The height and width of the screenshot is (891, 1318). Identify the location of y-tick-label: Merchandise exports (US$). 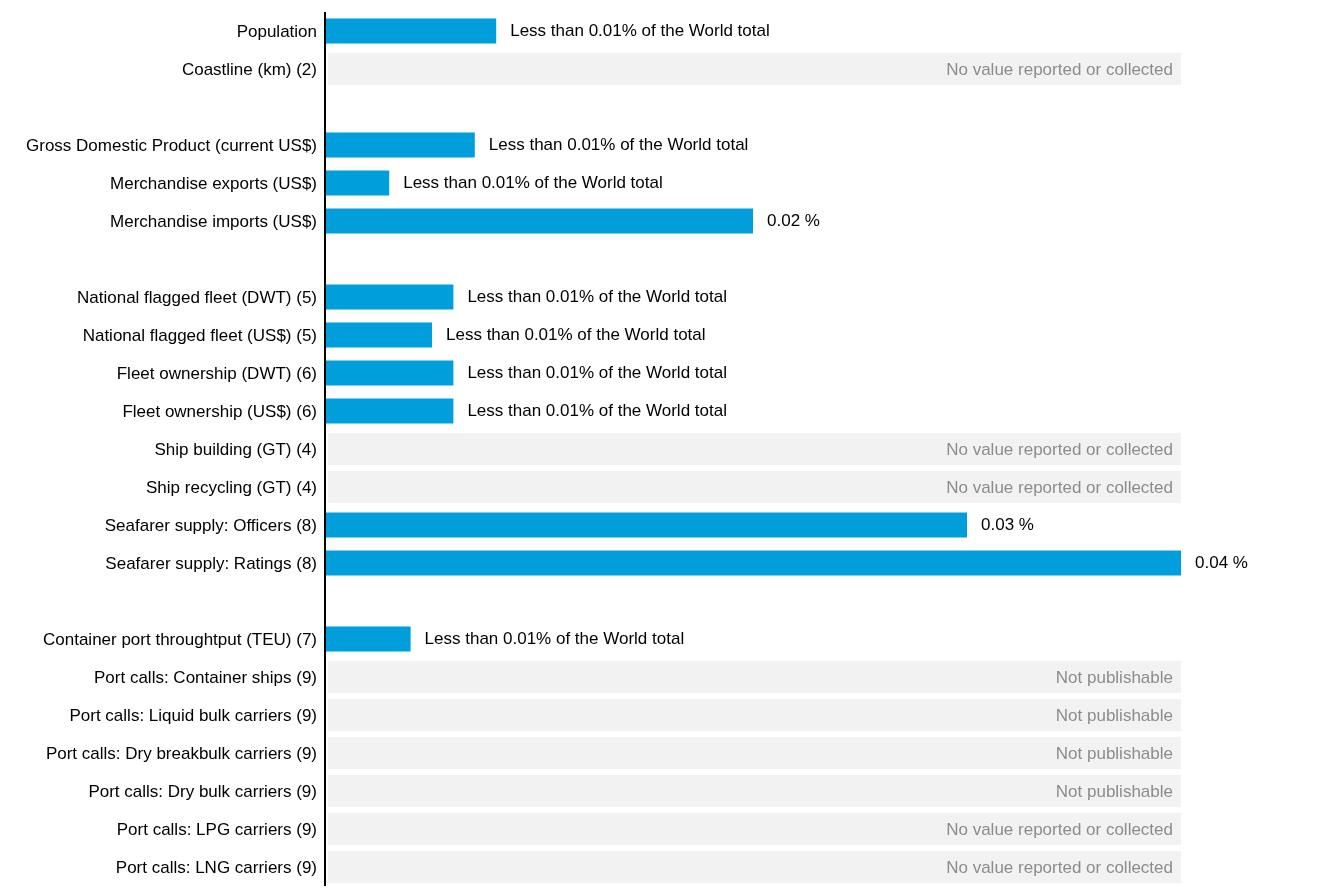
(213, 183).